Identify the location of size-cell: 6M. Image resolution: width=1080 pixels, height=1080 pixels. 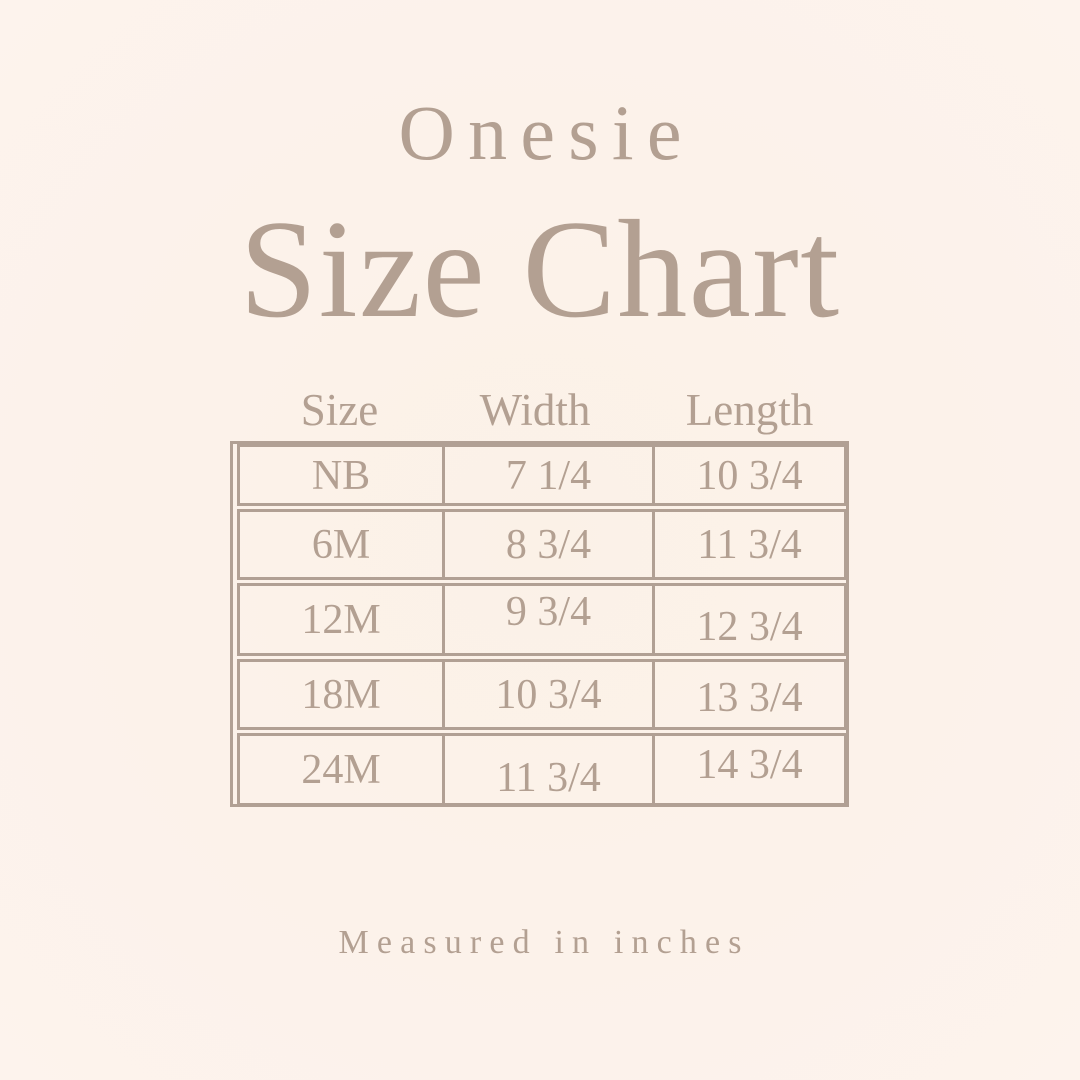
(342, 544).